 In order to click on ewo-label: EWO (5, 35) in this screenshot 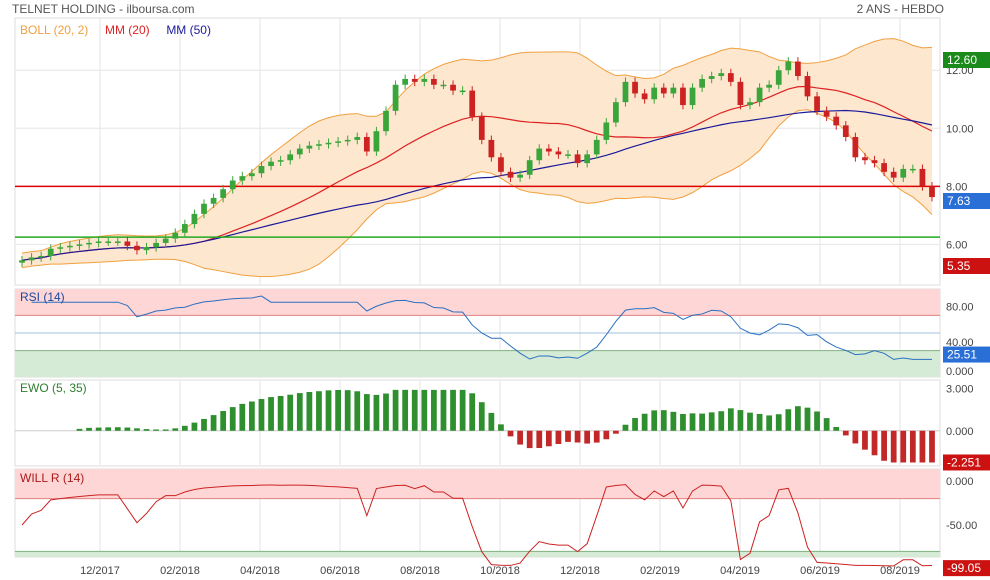, I will do `click(53, 388)`.